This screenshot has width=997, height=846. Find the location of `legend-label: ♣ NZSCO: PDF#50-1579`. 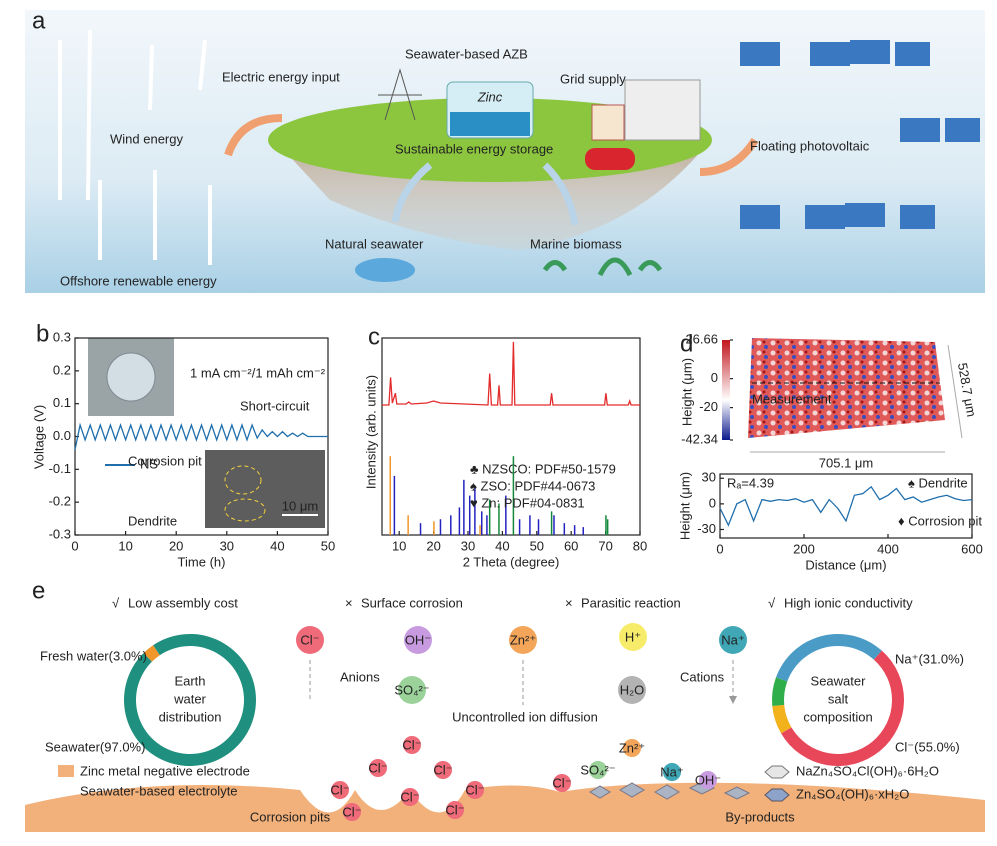

legend-label: ♣ NZSCO: PDF#50-1579 is located at coordinates (543, 468).